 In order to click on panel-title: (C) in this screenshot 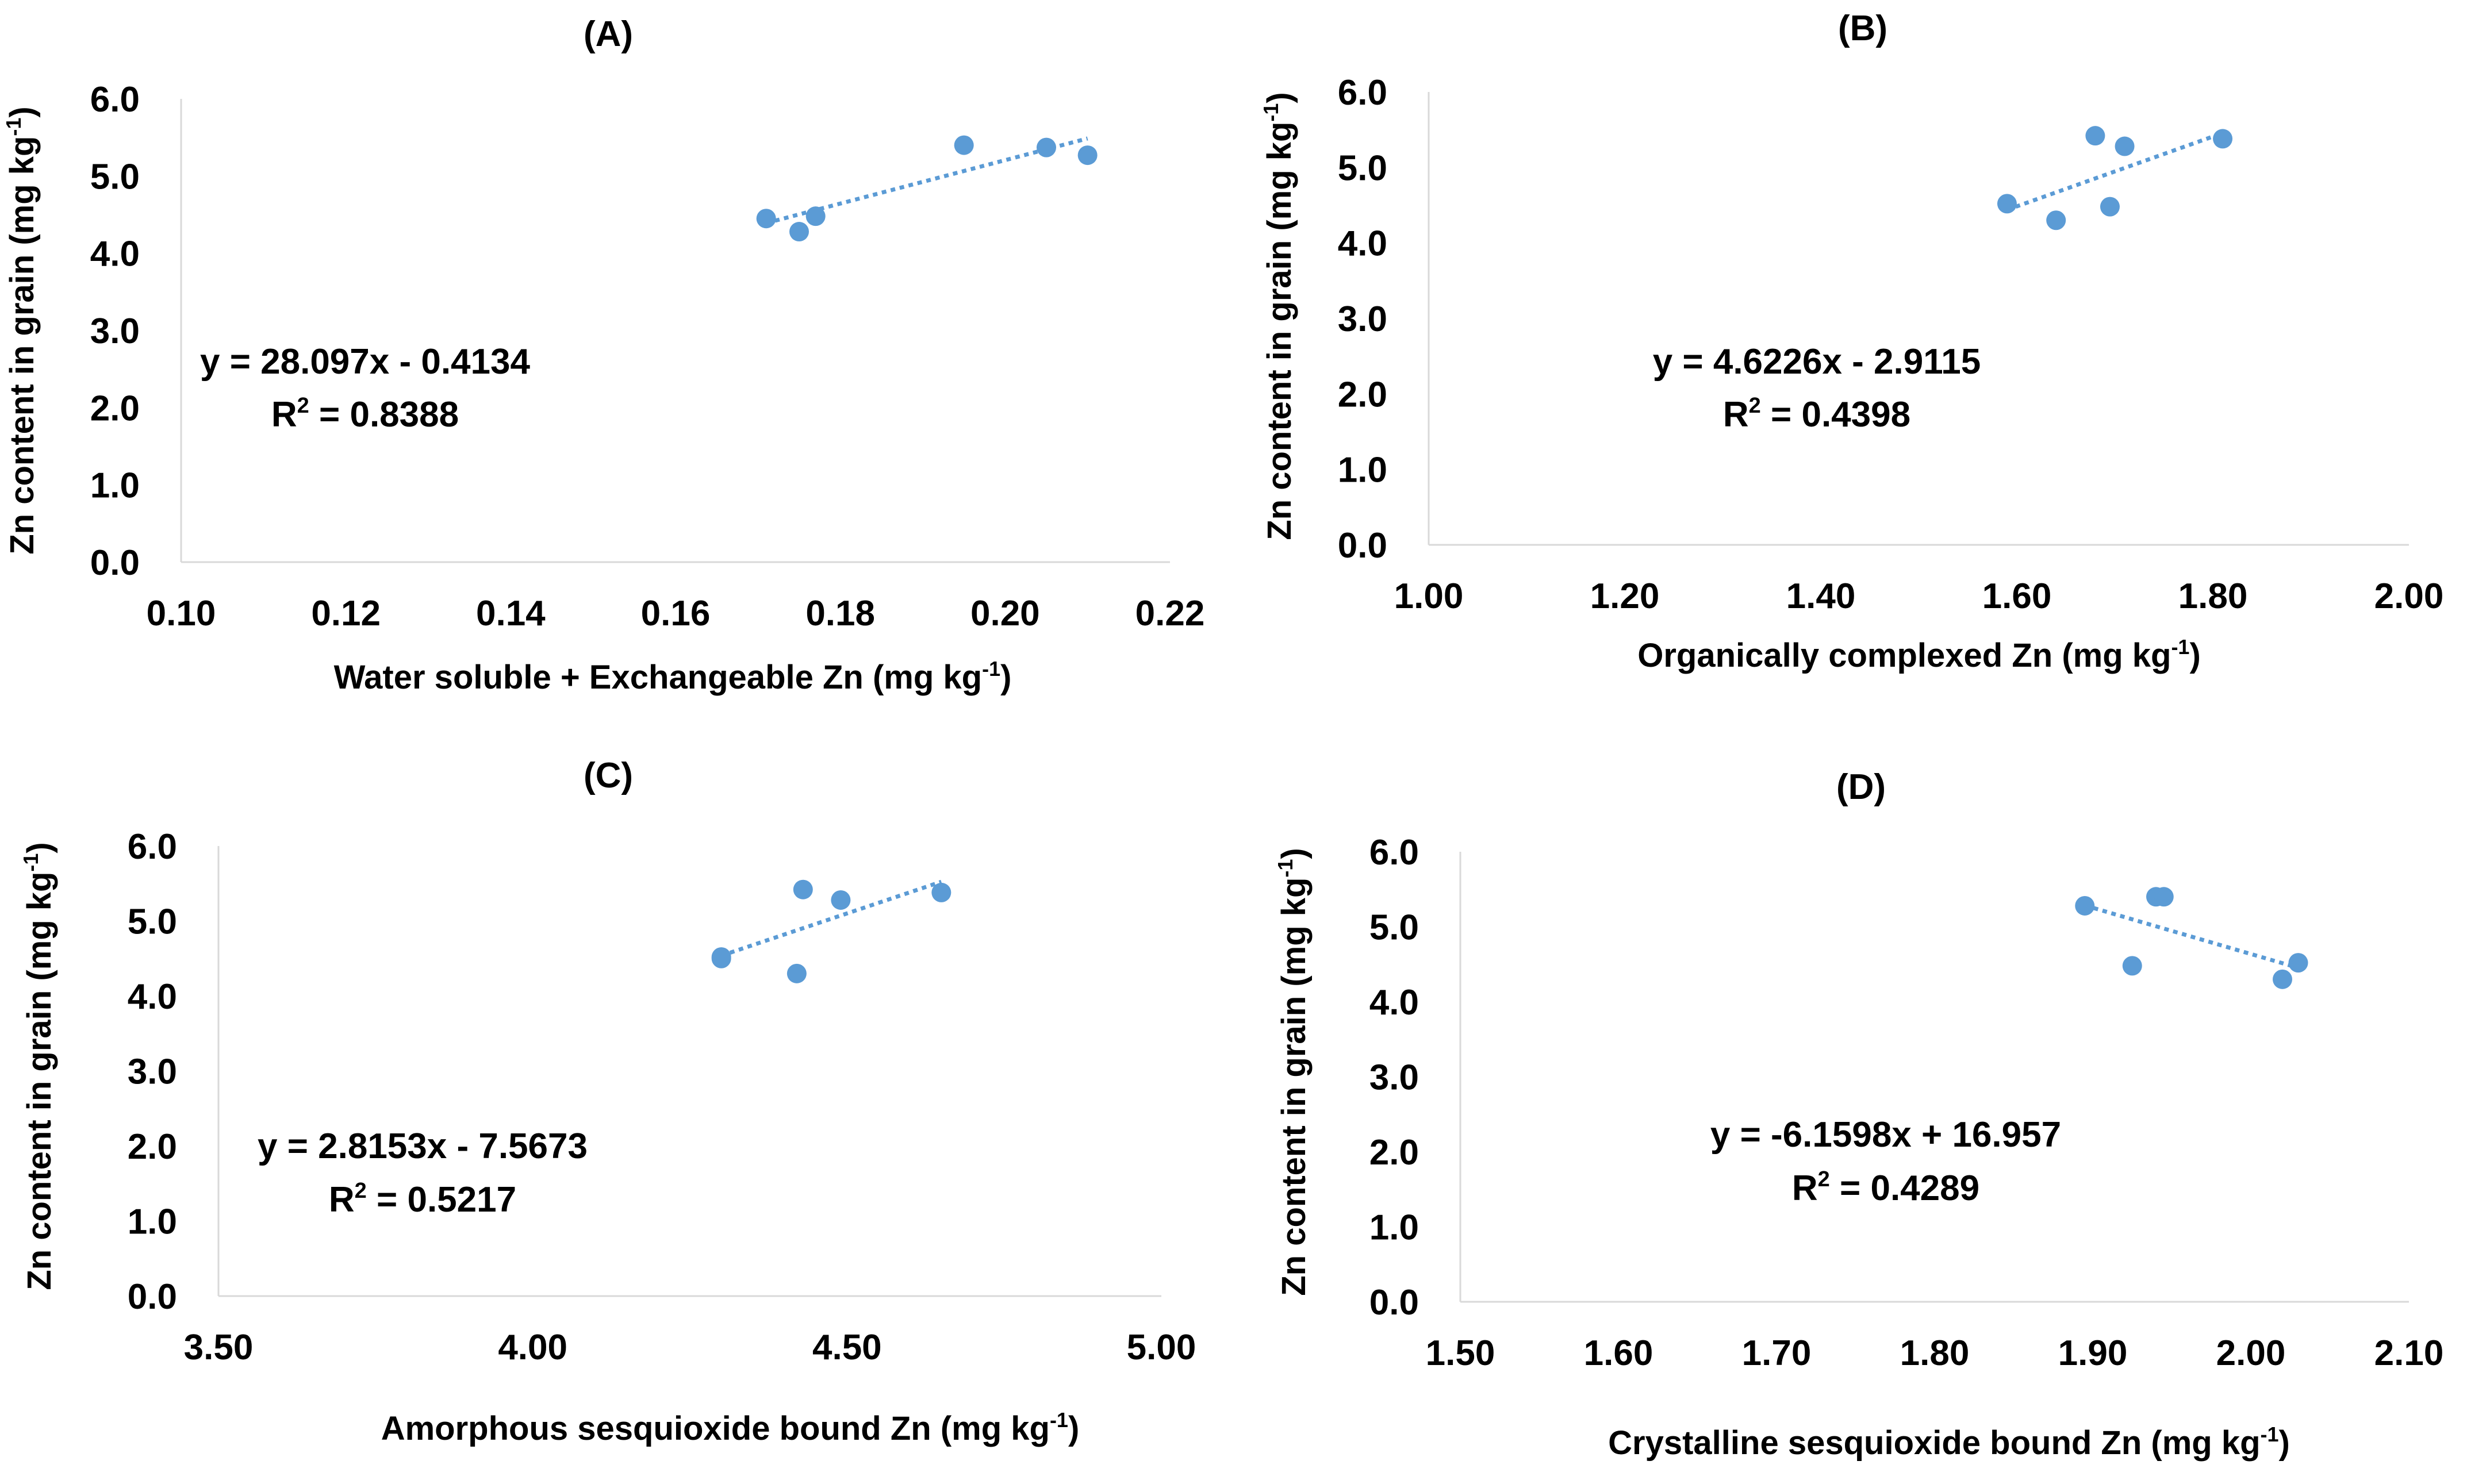, I will do `click(608, 775)`.